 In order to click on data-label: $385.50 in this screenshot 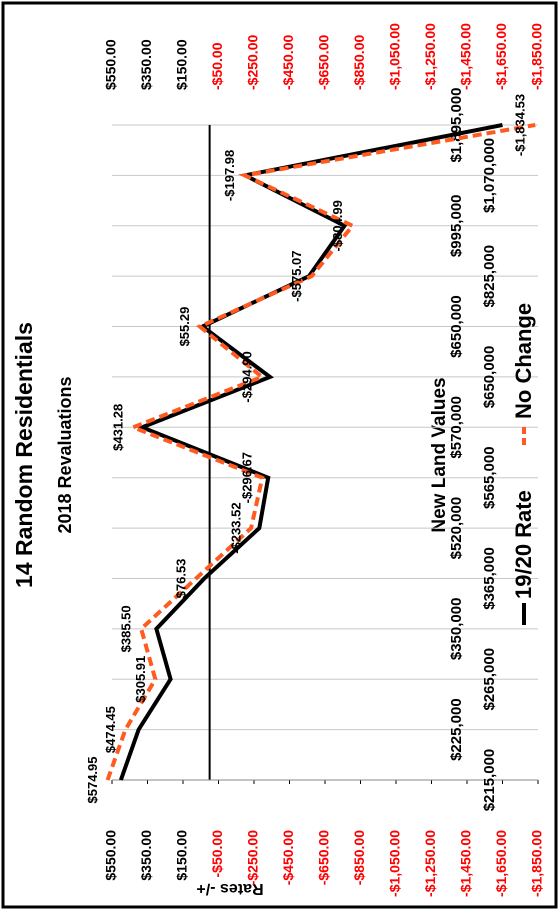, I will do `click(126, 628)`.